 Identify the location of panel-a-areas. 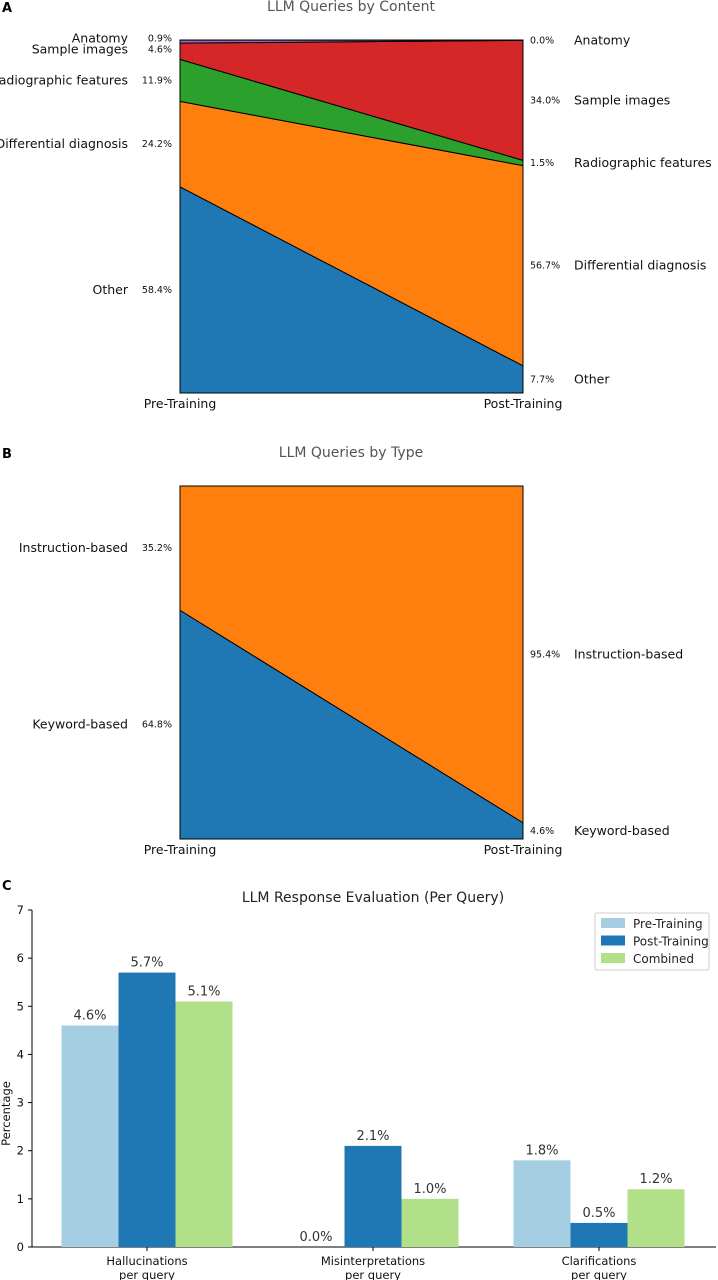
(351, 216).